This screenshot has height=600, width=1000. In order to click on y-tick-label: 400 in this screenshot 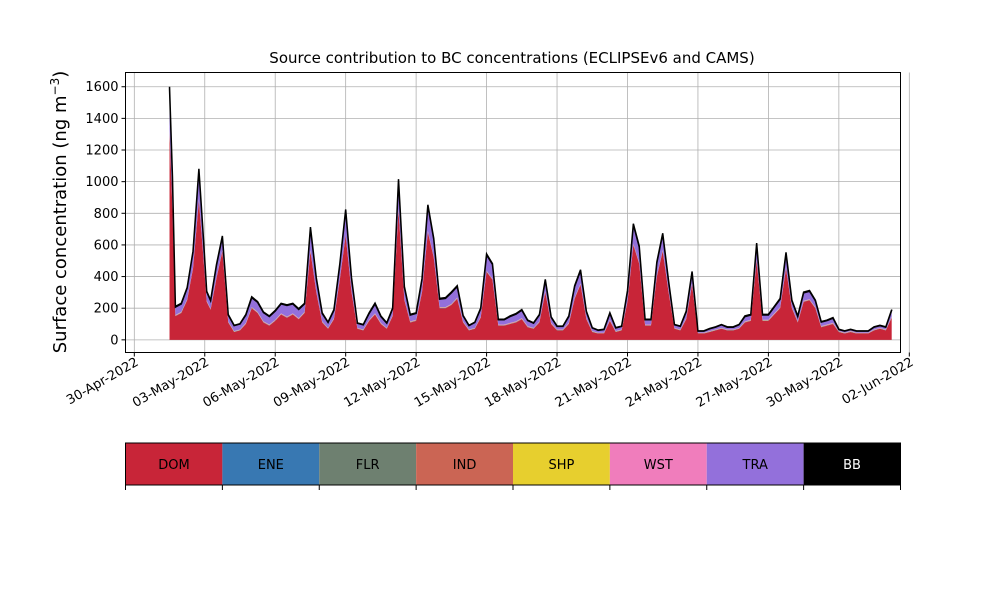, I will do `click(106, 277)`.